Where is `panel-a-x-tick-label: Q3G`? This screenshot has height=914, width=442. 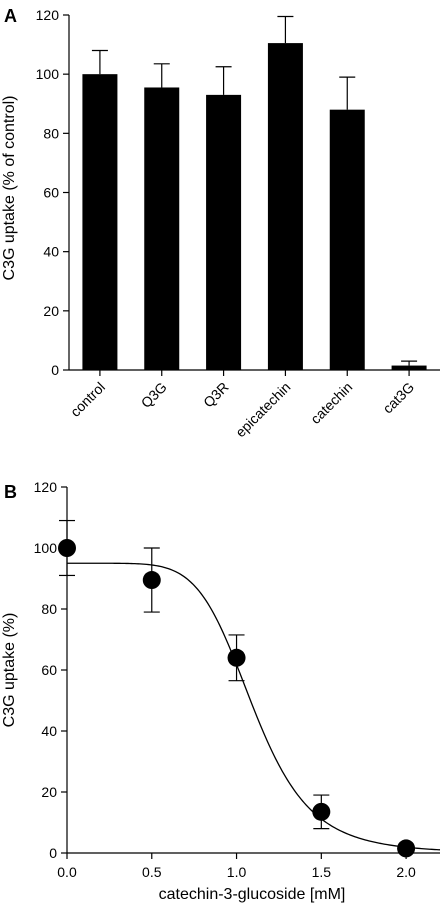 panel-a-x-tick-label: Q3G is located at coordinates (154, 395).